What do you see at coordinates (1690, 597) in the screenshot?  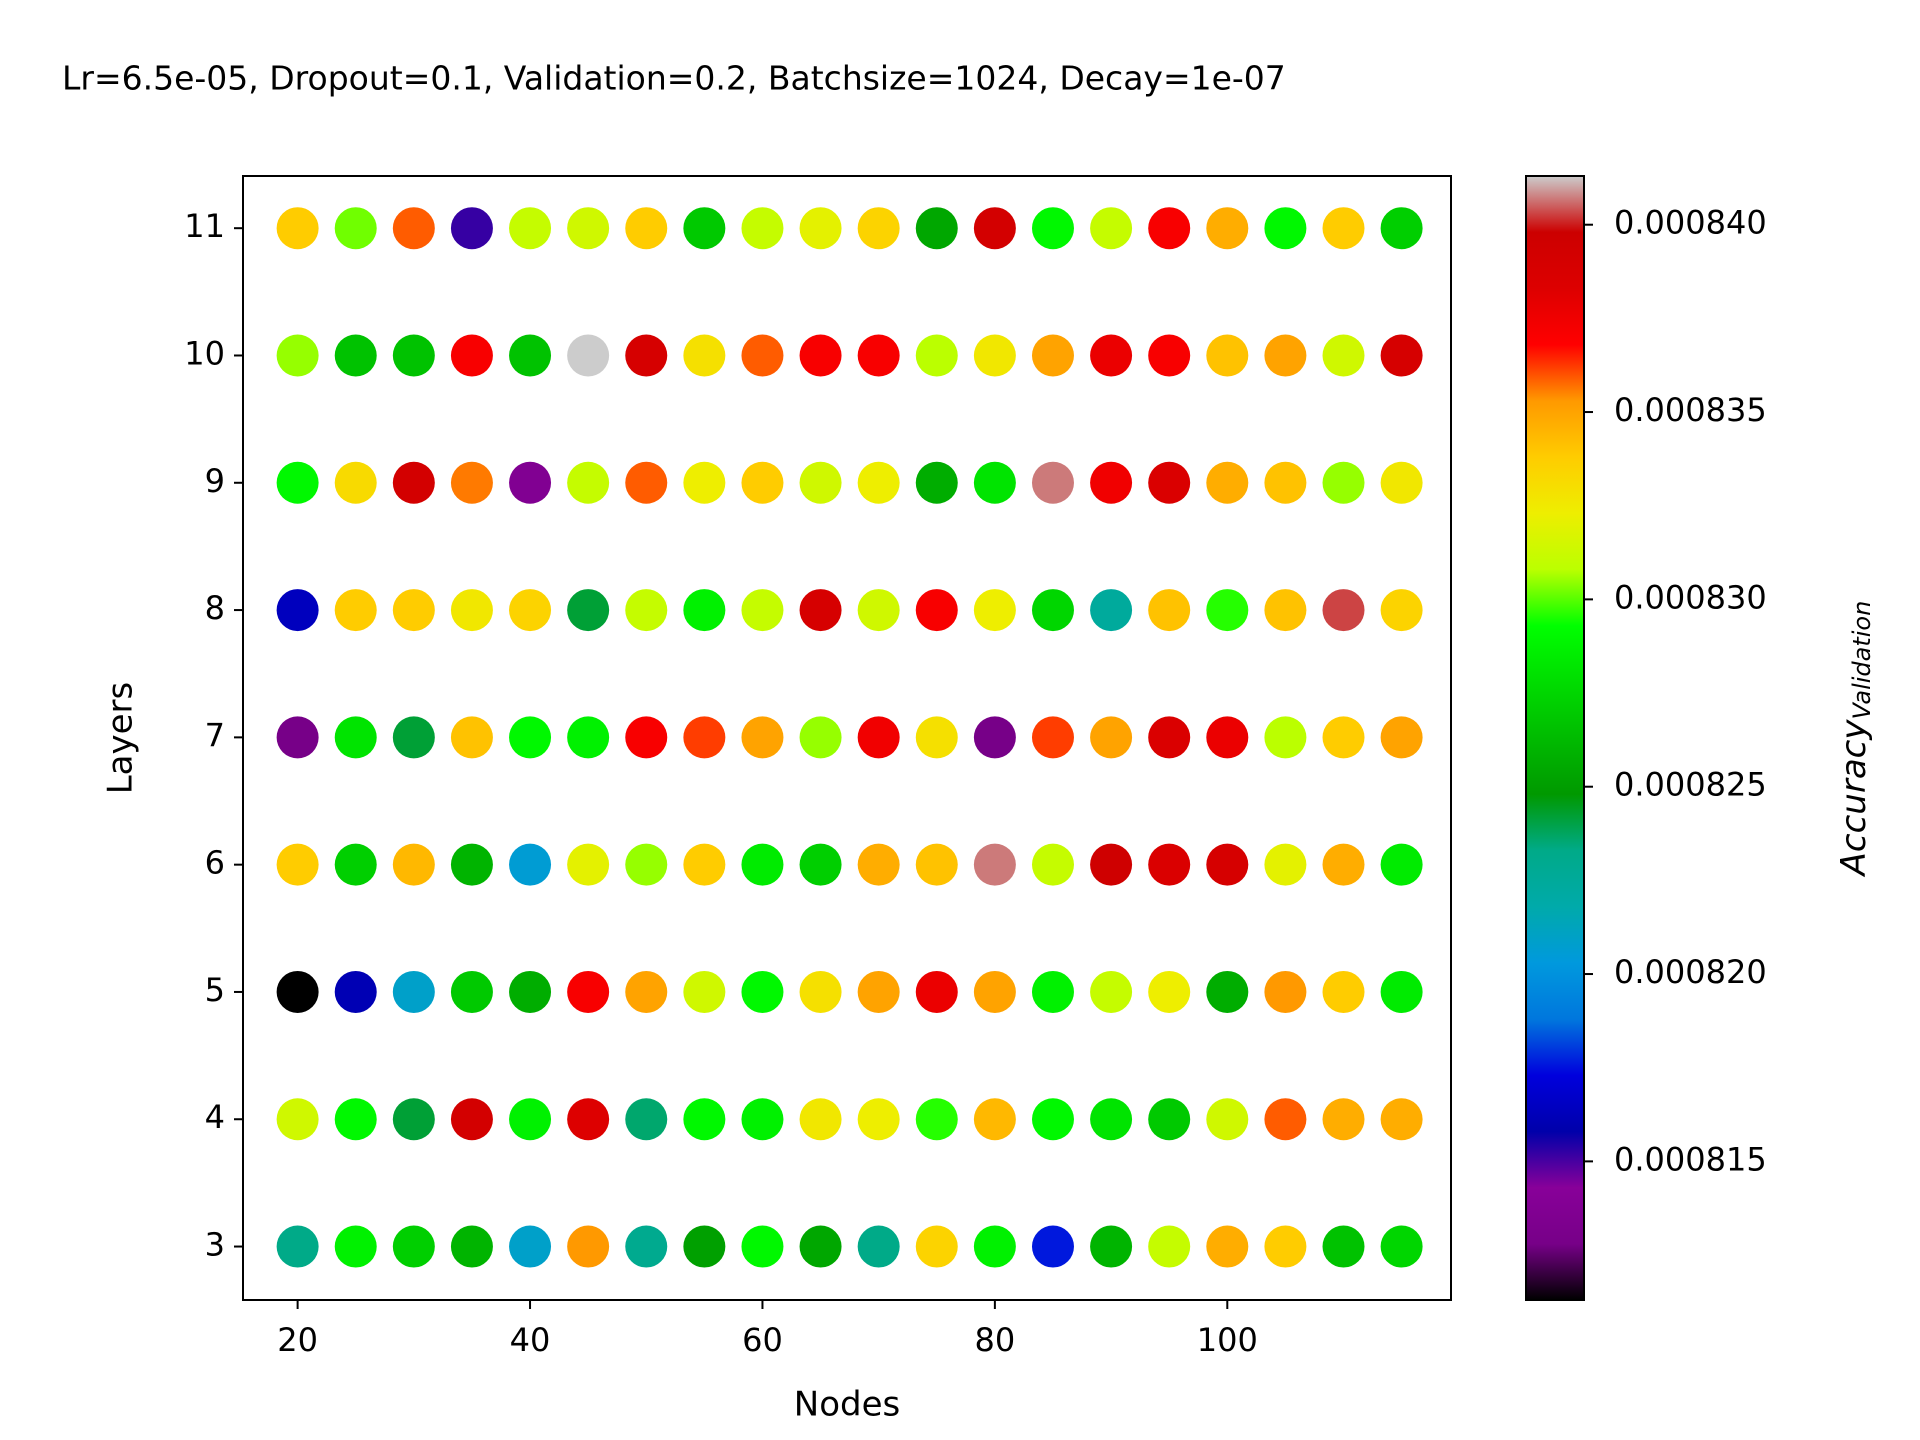 I see `colorbar-tick-label: 0.000830` at bounding box center [1690, 597].